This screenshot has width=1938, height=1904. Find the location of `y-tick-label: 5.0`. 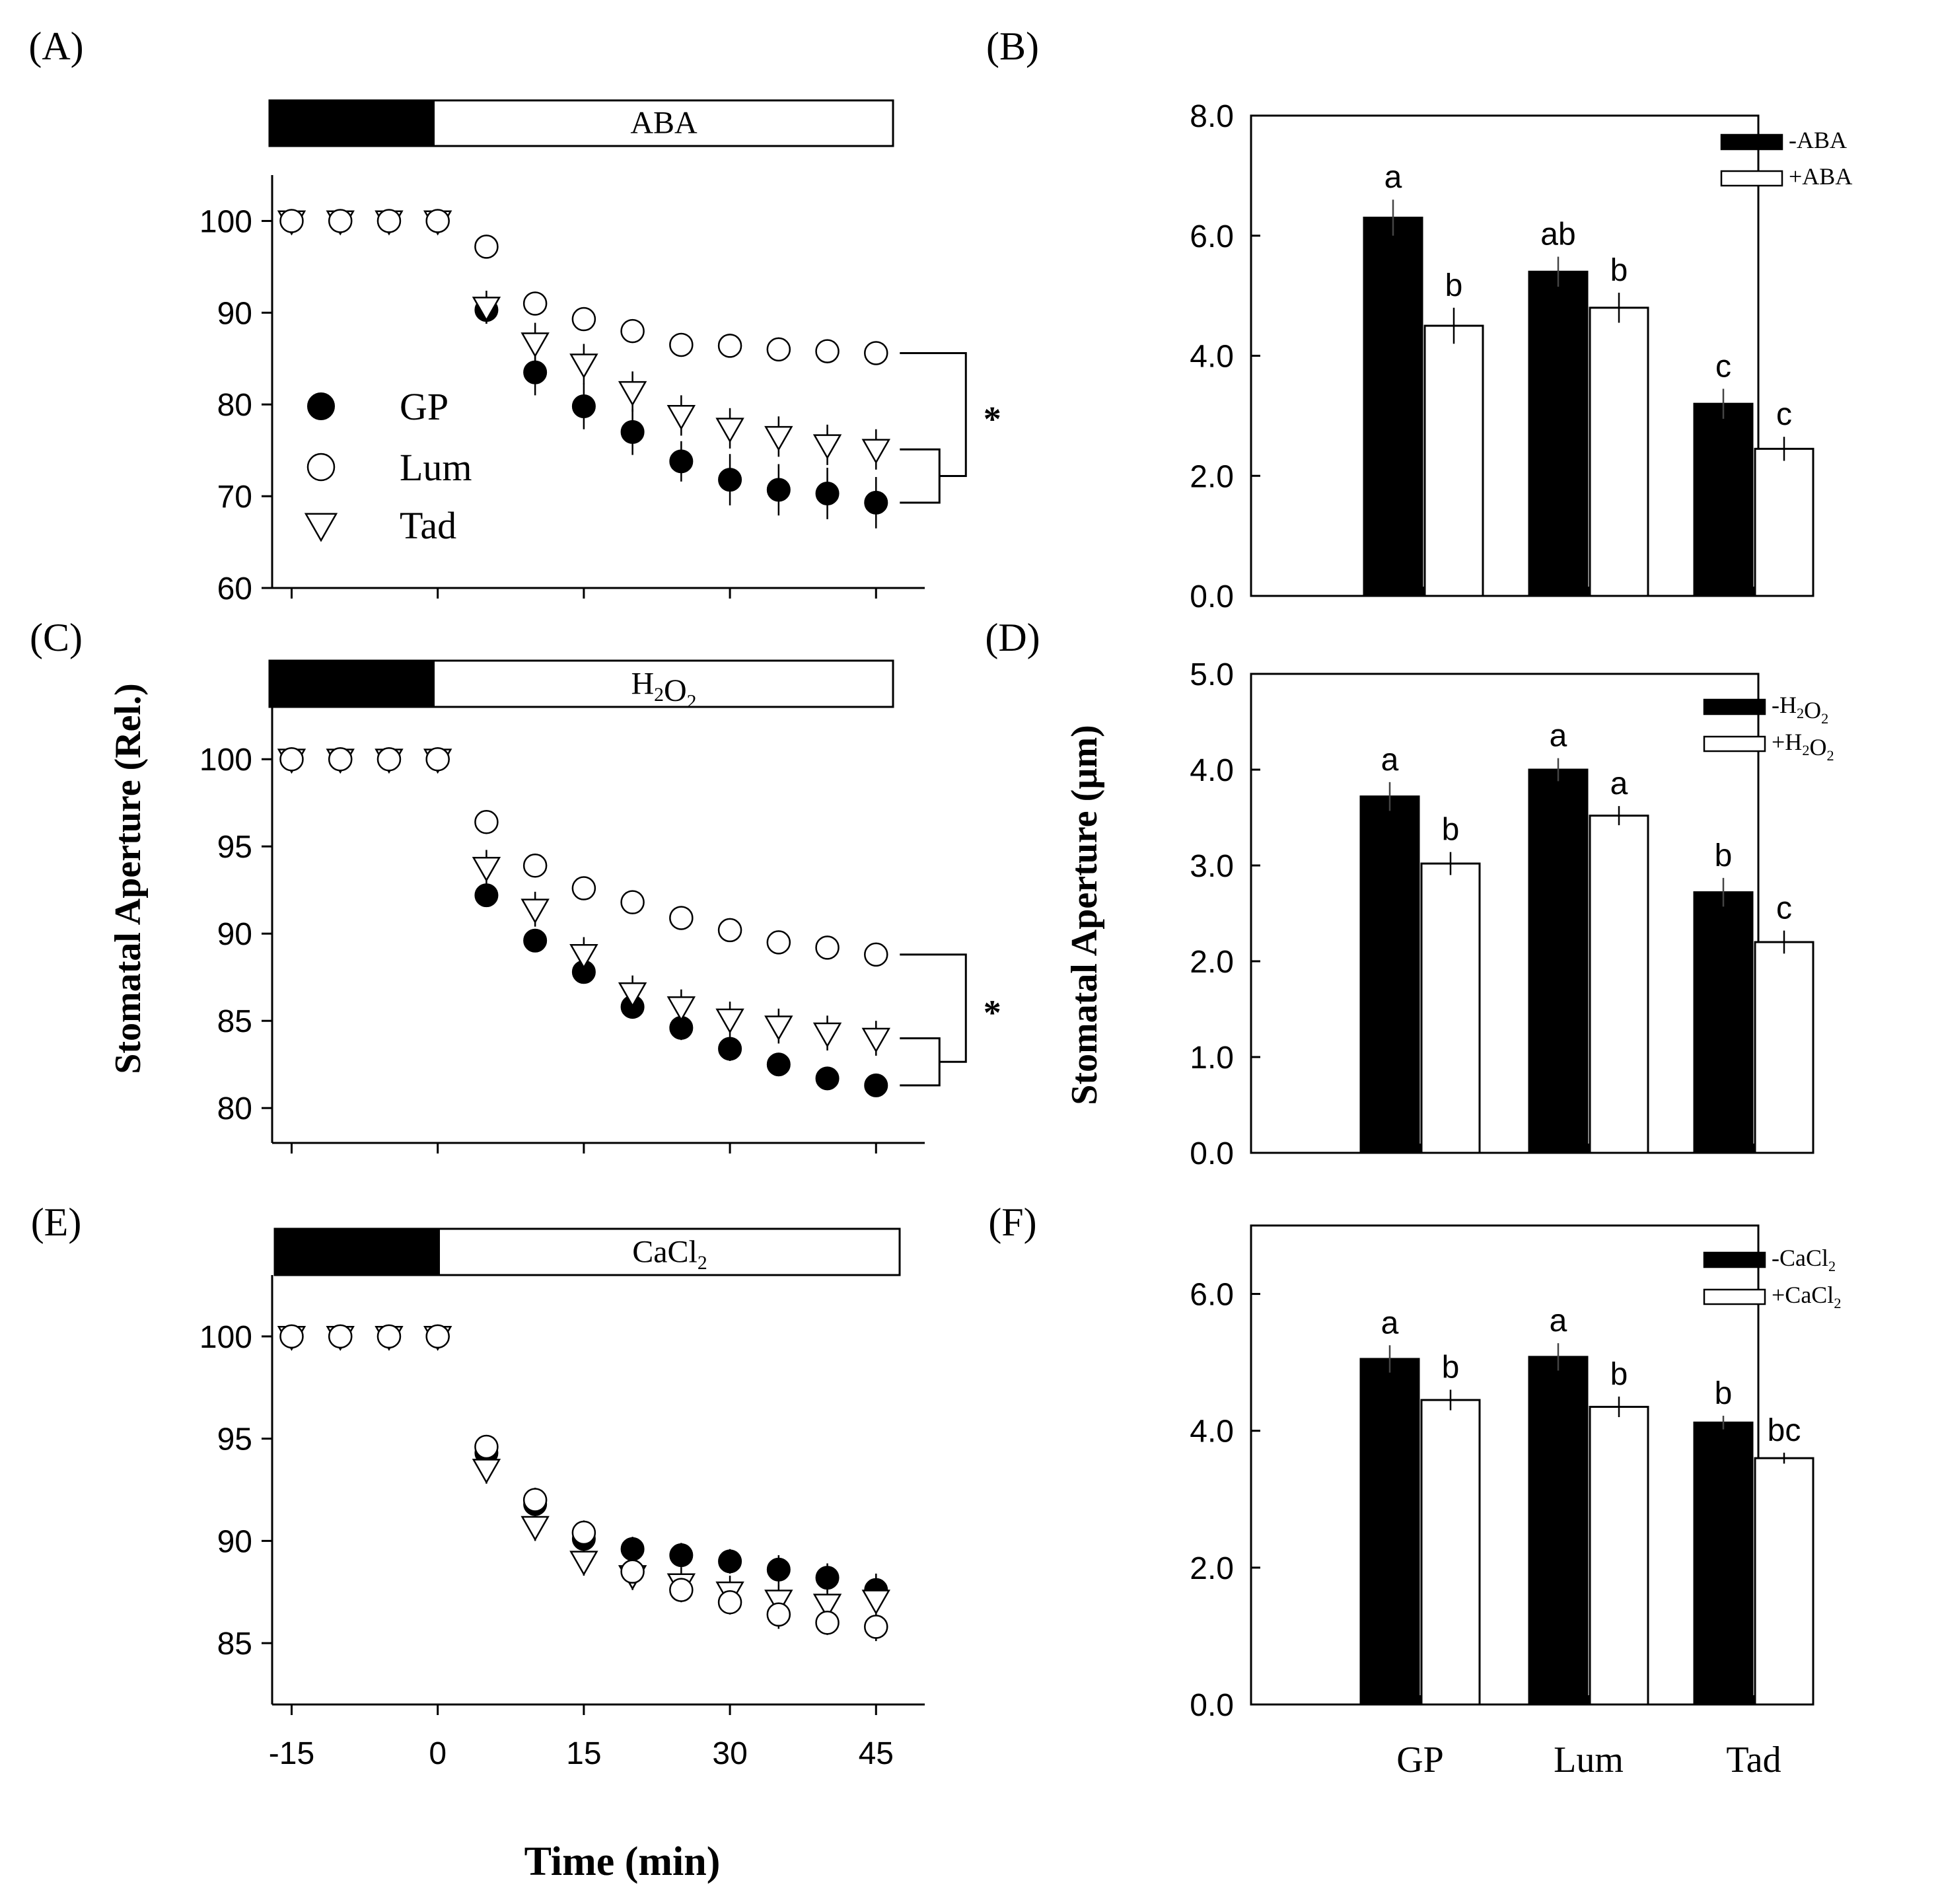

y-tick-label: 5.0 is located at coordinates (1212, 675).